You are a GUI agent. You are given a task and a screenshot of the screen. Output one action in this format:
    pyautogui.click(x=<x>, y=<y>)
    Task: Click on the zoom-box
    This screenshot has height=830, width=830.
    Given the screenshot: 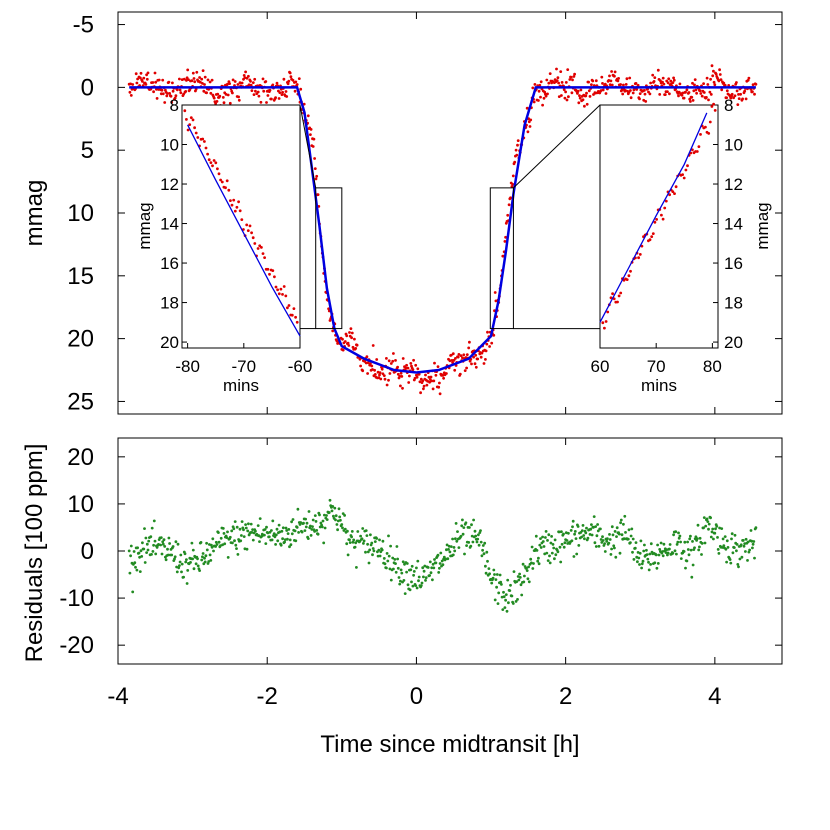 What is the action you would take?
    pyautogui.click(x=329, y=258)
    